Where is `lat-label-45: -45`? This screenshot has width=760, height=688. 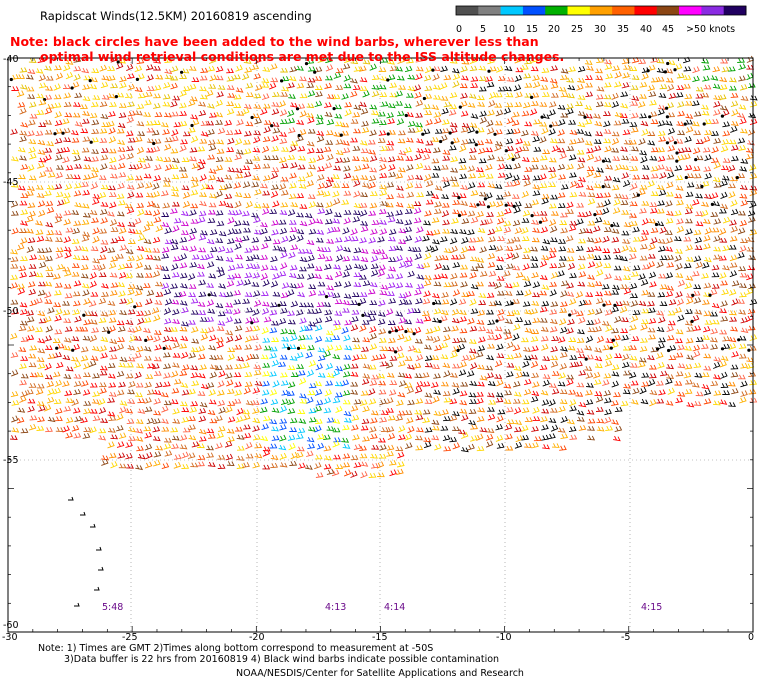
lat-label-45: -45 is located at coordinates (11, 182).